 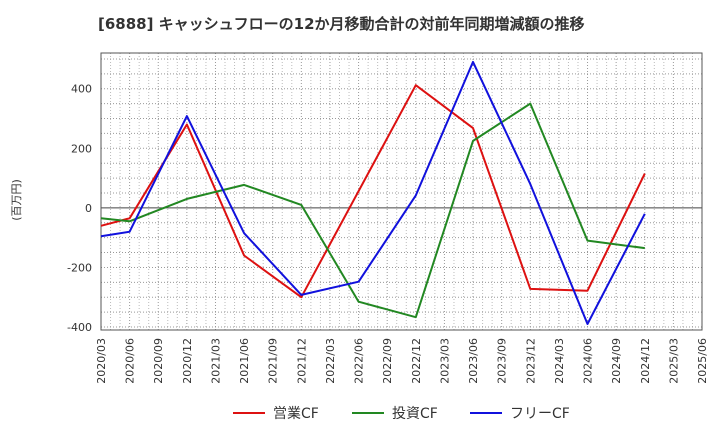 I want to click on x-tick-label: 2022/06, so click(x=359, y=361).